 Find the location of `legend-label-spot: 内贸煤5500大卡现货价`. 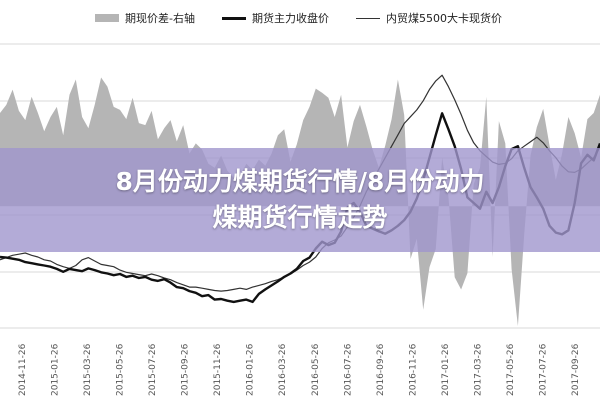

legend-label-spot: 内贸煤5500大卡现货价 is located at coordinates (444, 18).